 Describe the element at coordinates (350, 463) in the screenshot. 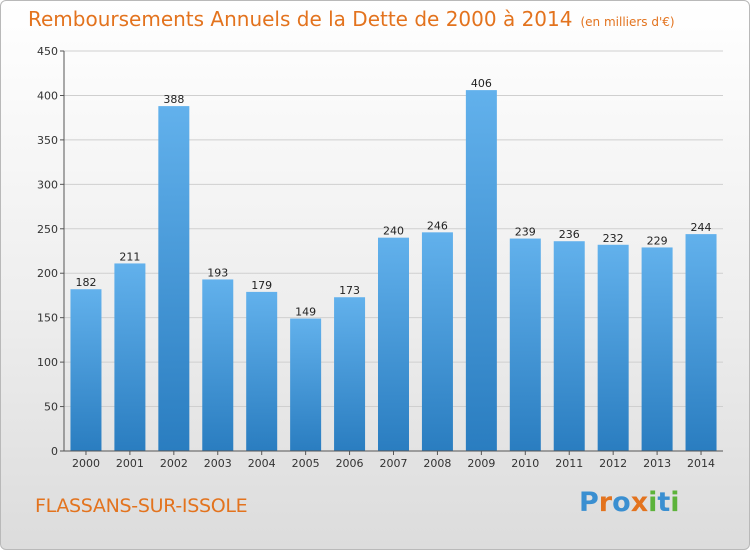

I see `x-tick-label: 2006` at that location.